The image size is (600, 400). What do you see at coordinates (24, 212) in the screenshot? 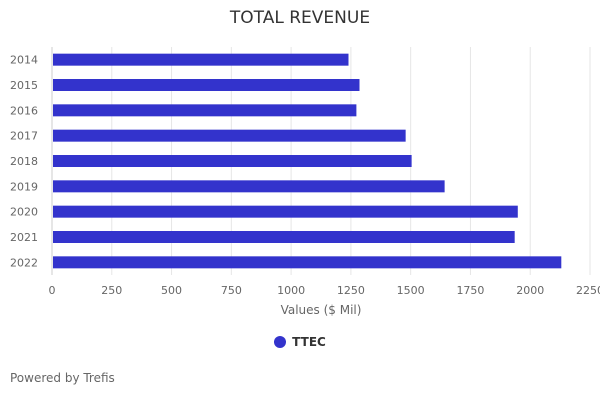
I see `y-tick-label: 2020` at bounding box center [24, 212].